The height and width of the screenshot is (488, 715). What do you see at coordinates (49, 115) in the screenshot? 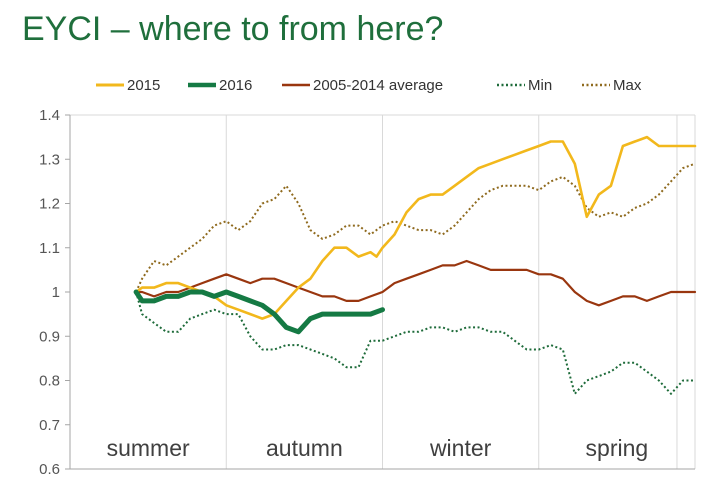
I see `y-tick-label: 1.4` at bounding box center [49, 115].